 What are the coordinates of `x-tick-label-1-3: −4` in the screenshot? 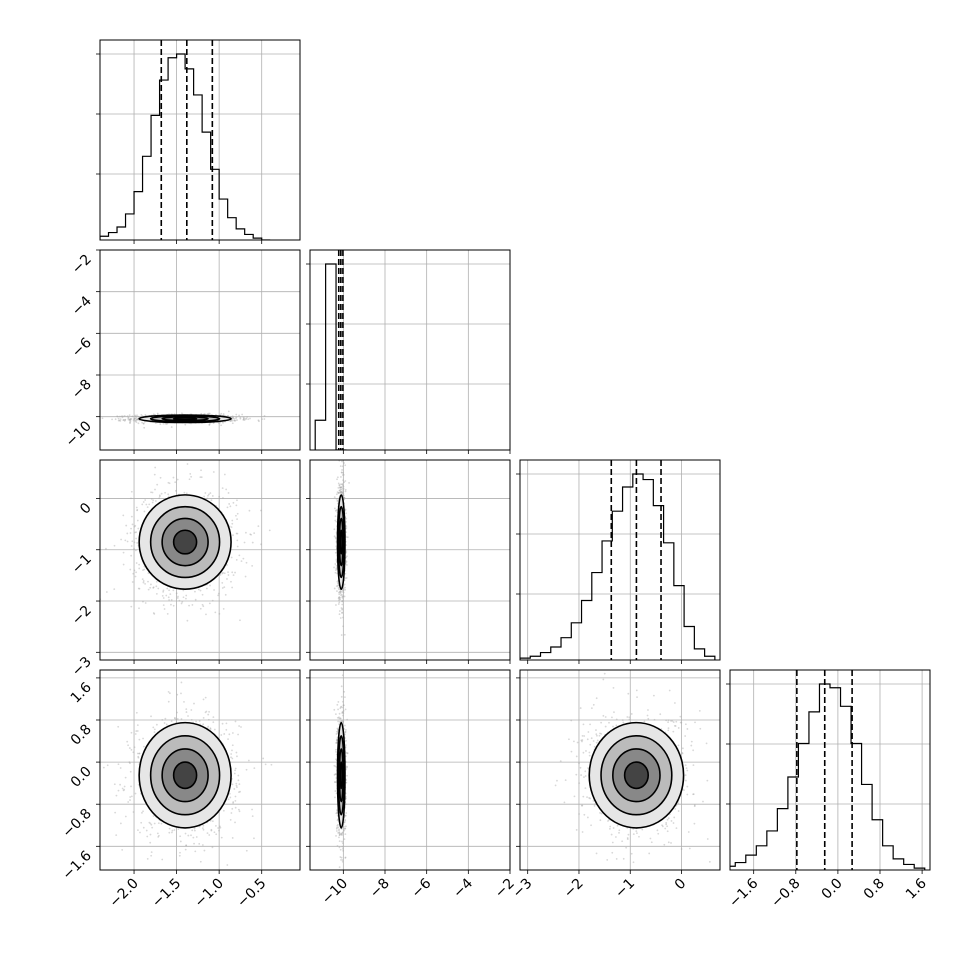 It's located at (463, 888).